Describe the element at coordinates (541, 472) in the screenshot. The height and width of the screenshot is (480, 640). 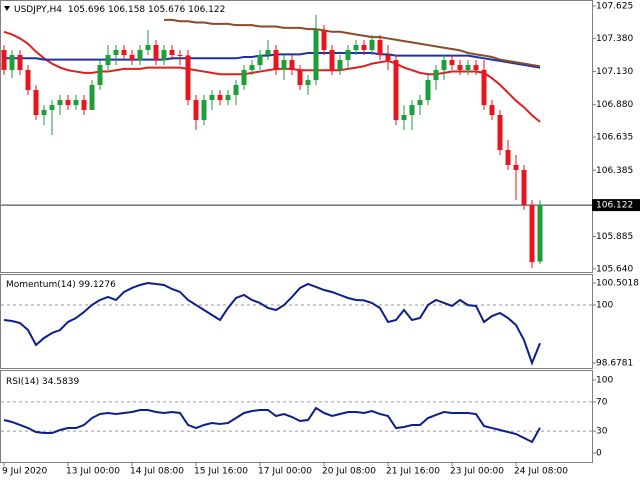
I see `x-tick-label: 24 Jul 08:00` at that location.